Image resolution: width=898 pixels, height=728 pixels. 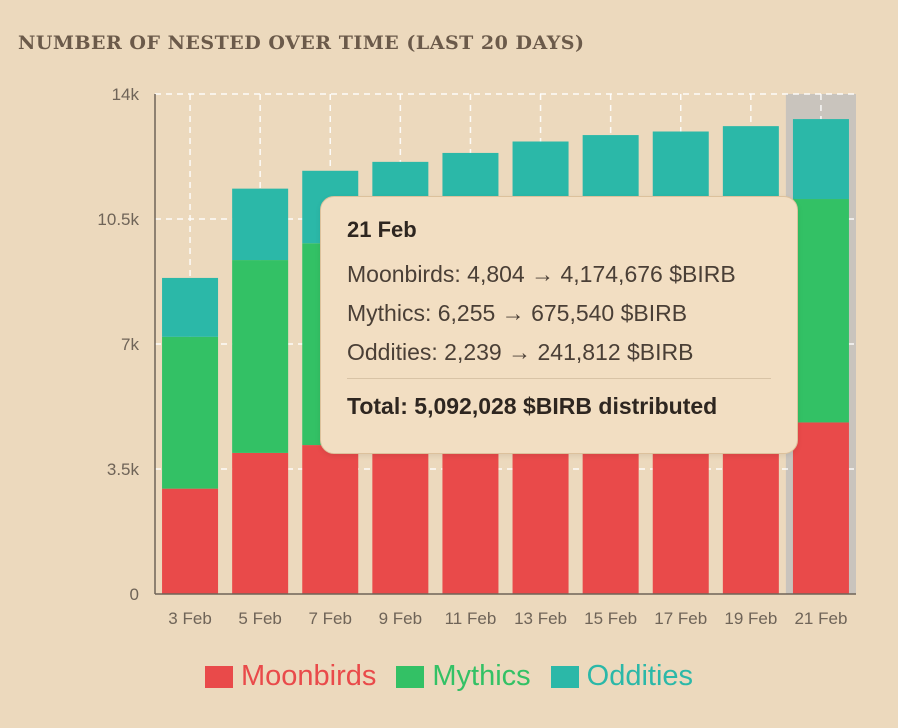 I want to click on legend-item-oddities: Oddities, so click(x=622, y=676).